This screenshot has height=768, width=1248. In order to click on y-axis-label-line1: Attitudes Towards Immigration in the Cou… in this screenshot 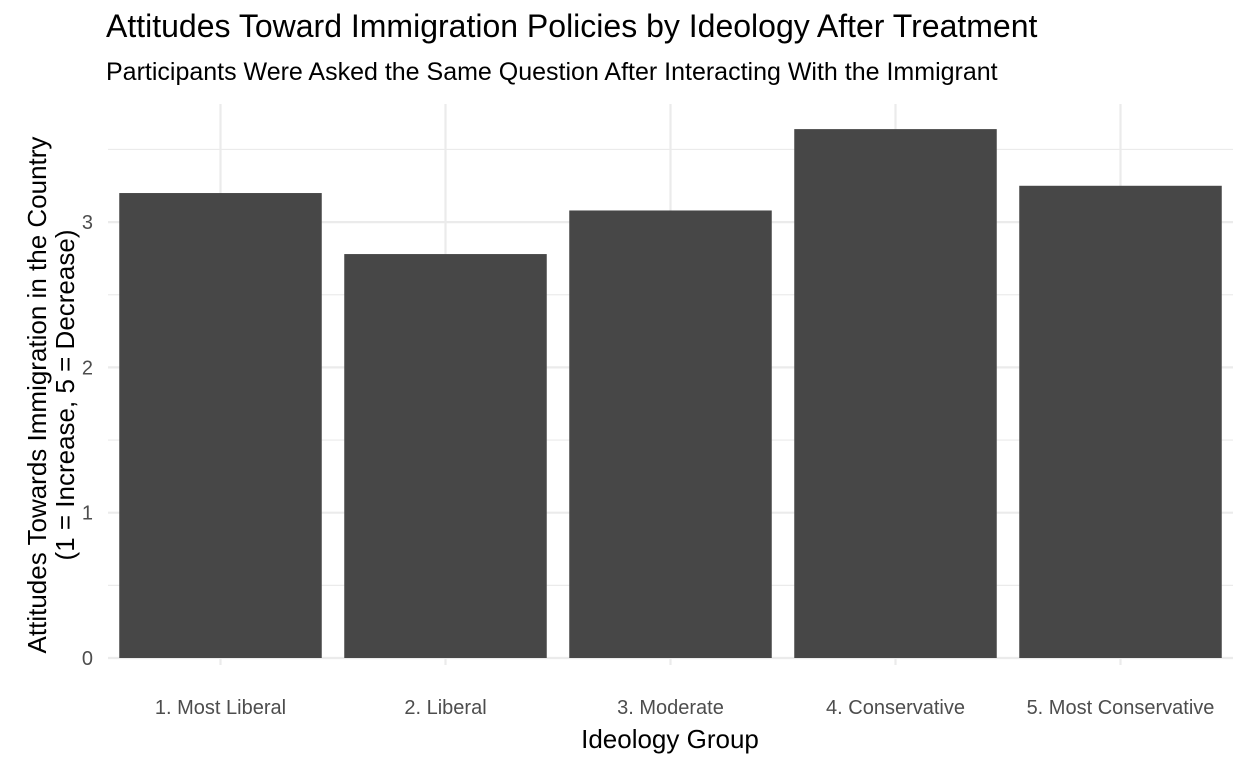, I will do `click(37, 395)`.